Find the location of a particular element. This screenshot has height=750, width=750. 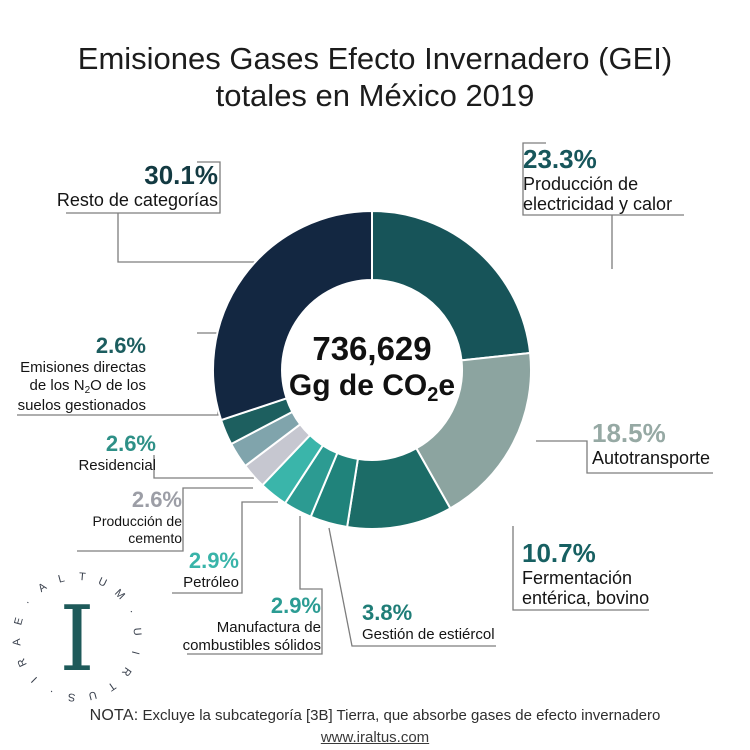

callout-fermentacion-label-1: Fermentación is located at coordinates (577, 578).